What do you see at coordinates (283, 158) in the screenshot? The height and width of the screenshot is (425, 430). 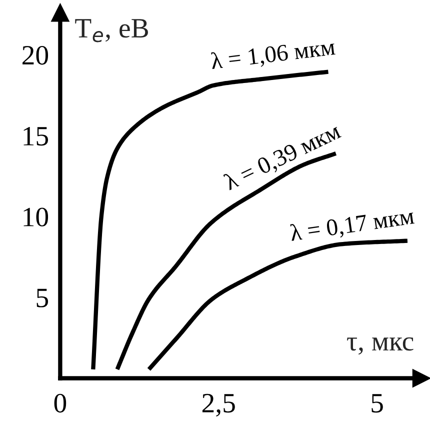 I see `text: λ = 0,39 мкм` at bounding box center [283, 158].